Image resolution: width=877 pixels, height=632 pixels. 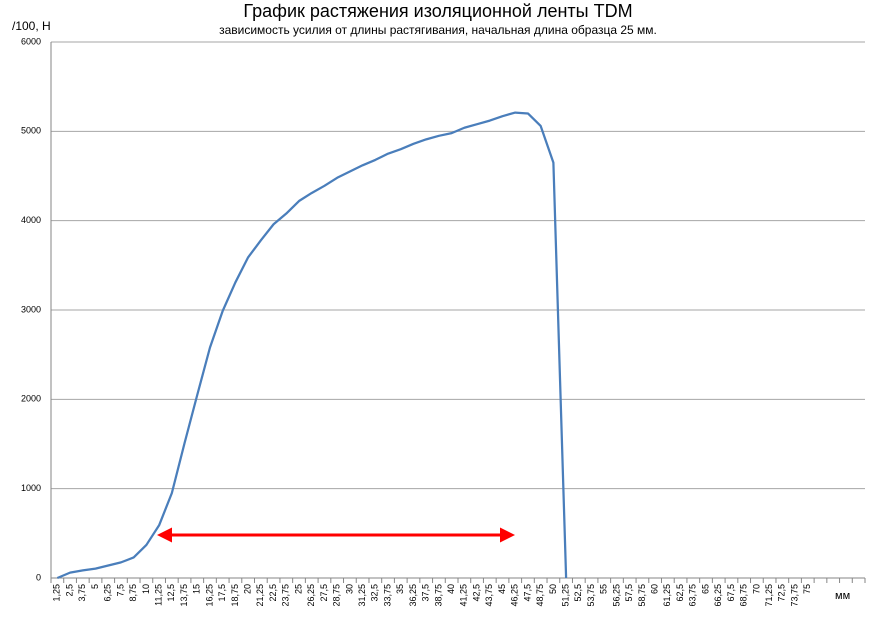 What do you see at coordinates (400, 589) in the screenshot?
I see `x-tick-label: 35` at bounding box center [400, 589].